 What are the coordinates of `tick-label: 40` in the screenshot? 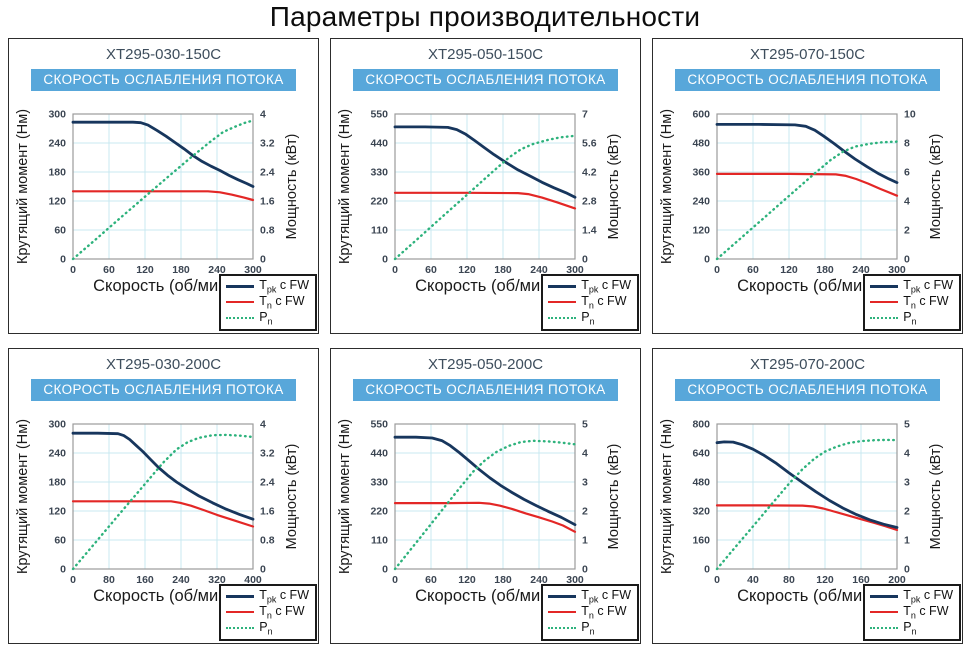 It's located at (753, 580).